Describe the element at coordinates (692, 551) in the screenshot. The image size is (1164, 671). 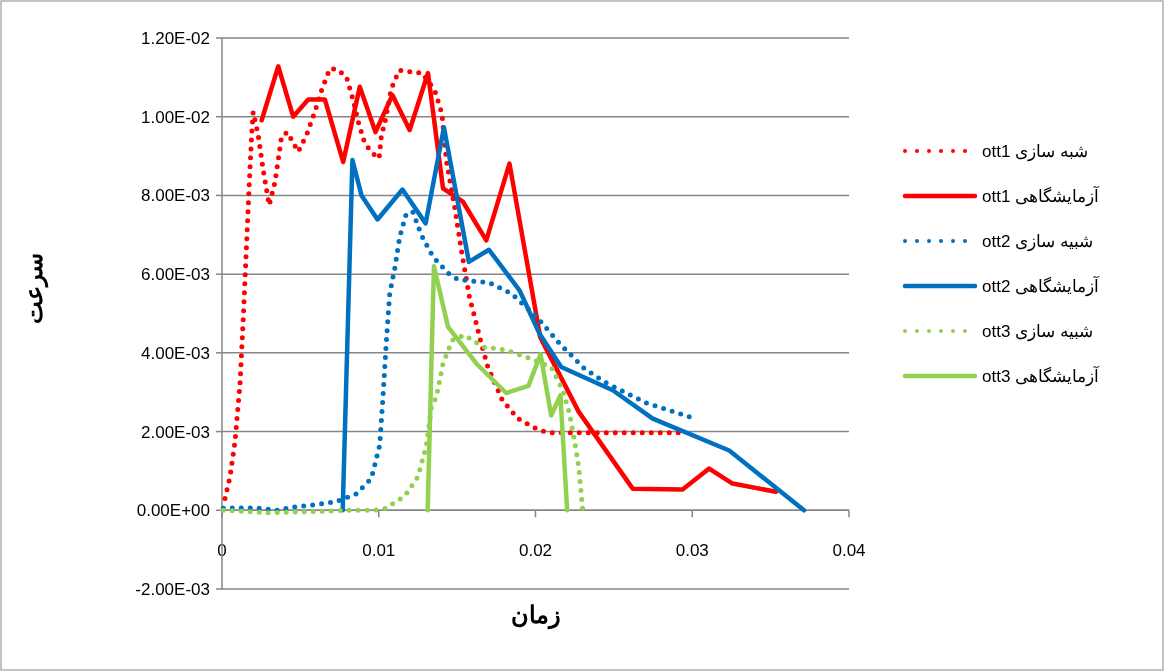
I see `x-tick-label: 0.03` at that location.